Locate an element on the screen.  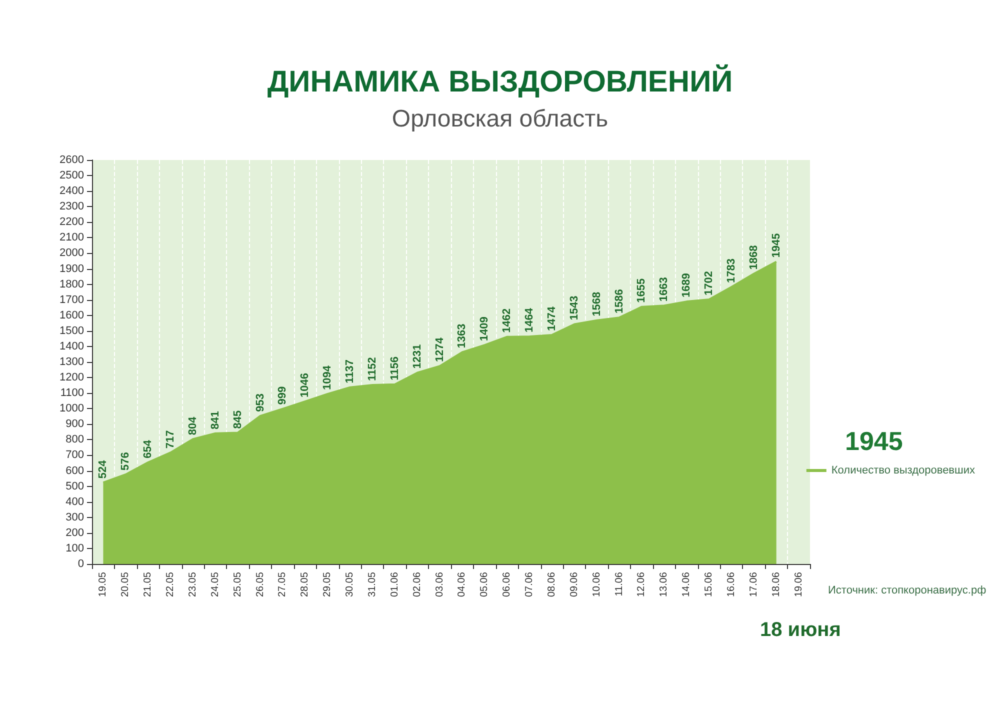
x-tick-label: 28.05 is located at coordinates (305, 585).